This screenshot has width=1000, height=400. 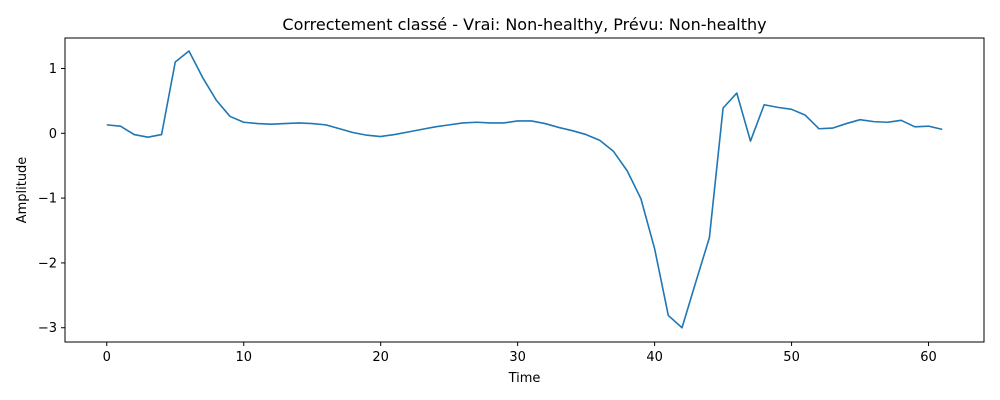 What do you see at coordinates (47, 199) in the screenshot?
I see `y-tick-label: −1` at bounding box center [47, 199].